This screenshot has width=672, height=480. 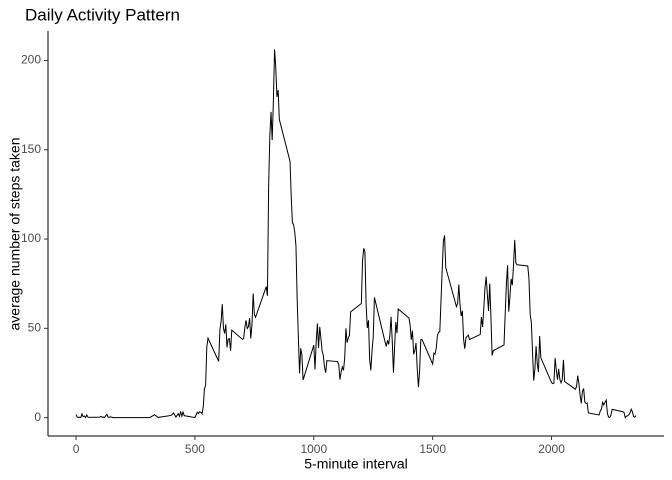 What do you see at coordinates (102, 14) in the screenshot?
I see `chart-title: Daily Activity Pattern` at bounding box center [102, 14].